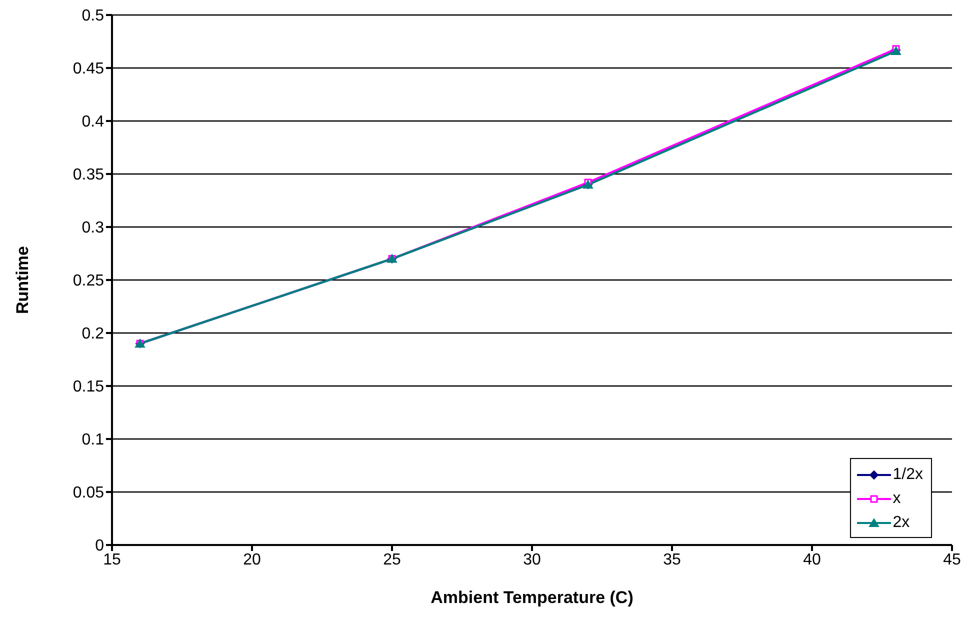 This screenshot has width=974, height=637. I want to click on x-tick-label: 30, so click(532, 559).